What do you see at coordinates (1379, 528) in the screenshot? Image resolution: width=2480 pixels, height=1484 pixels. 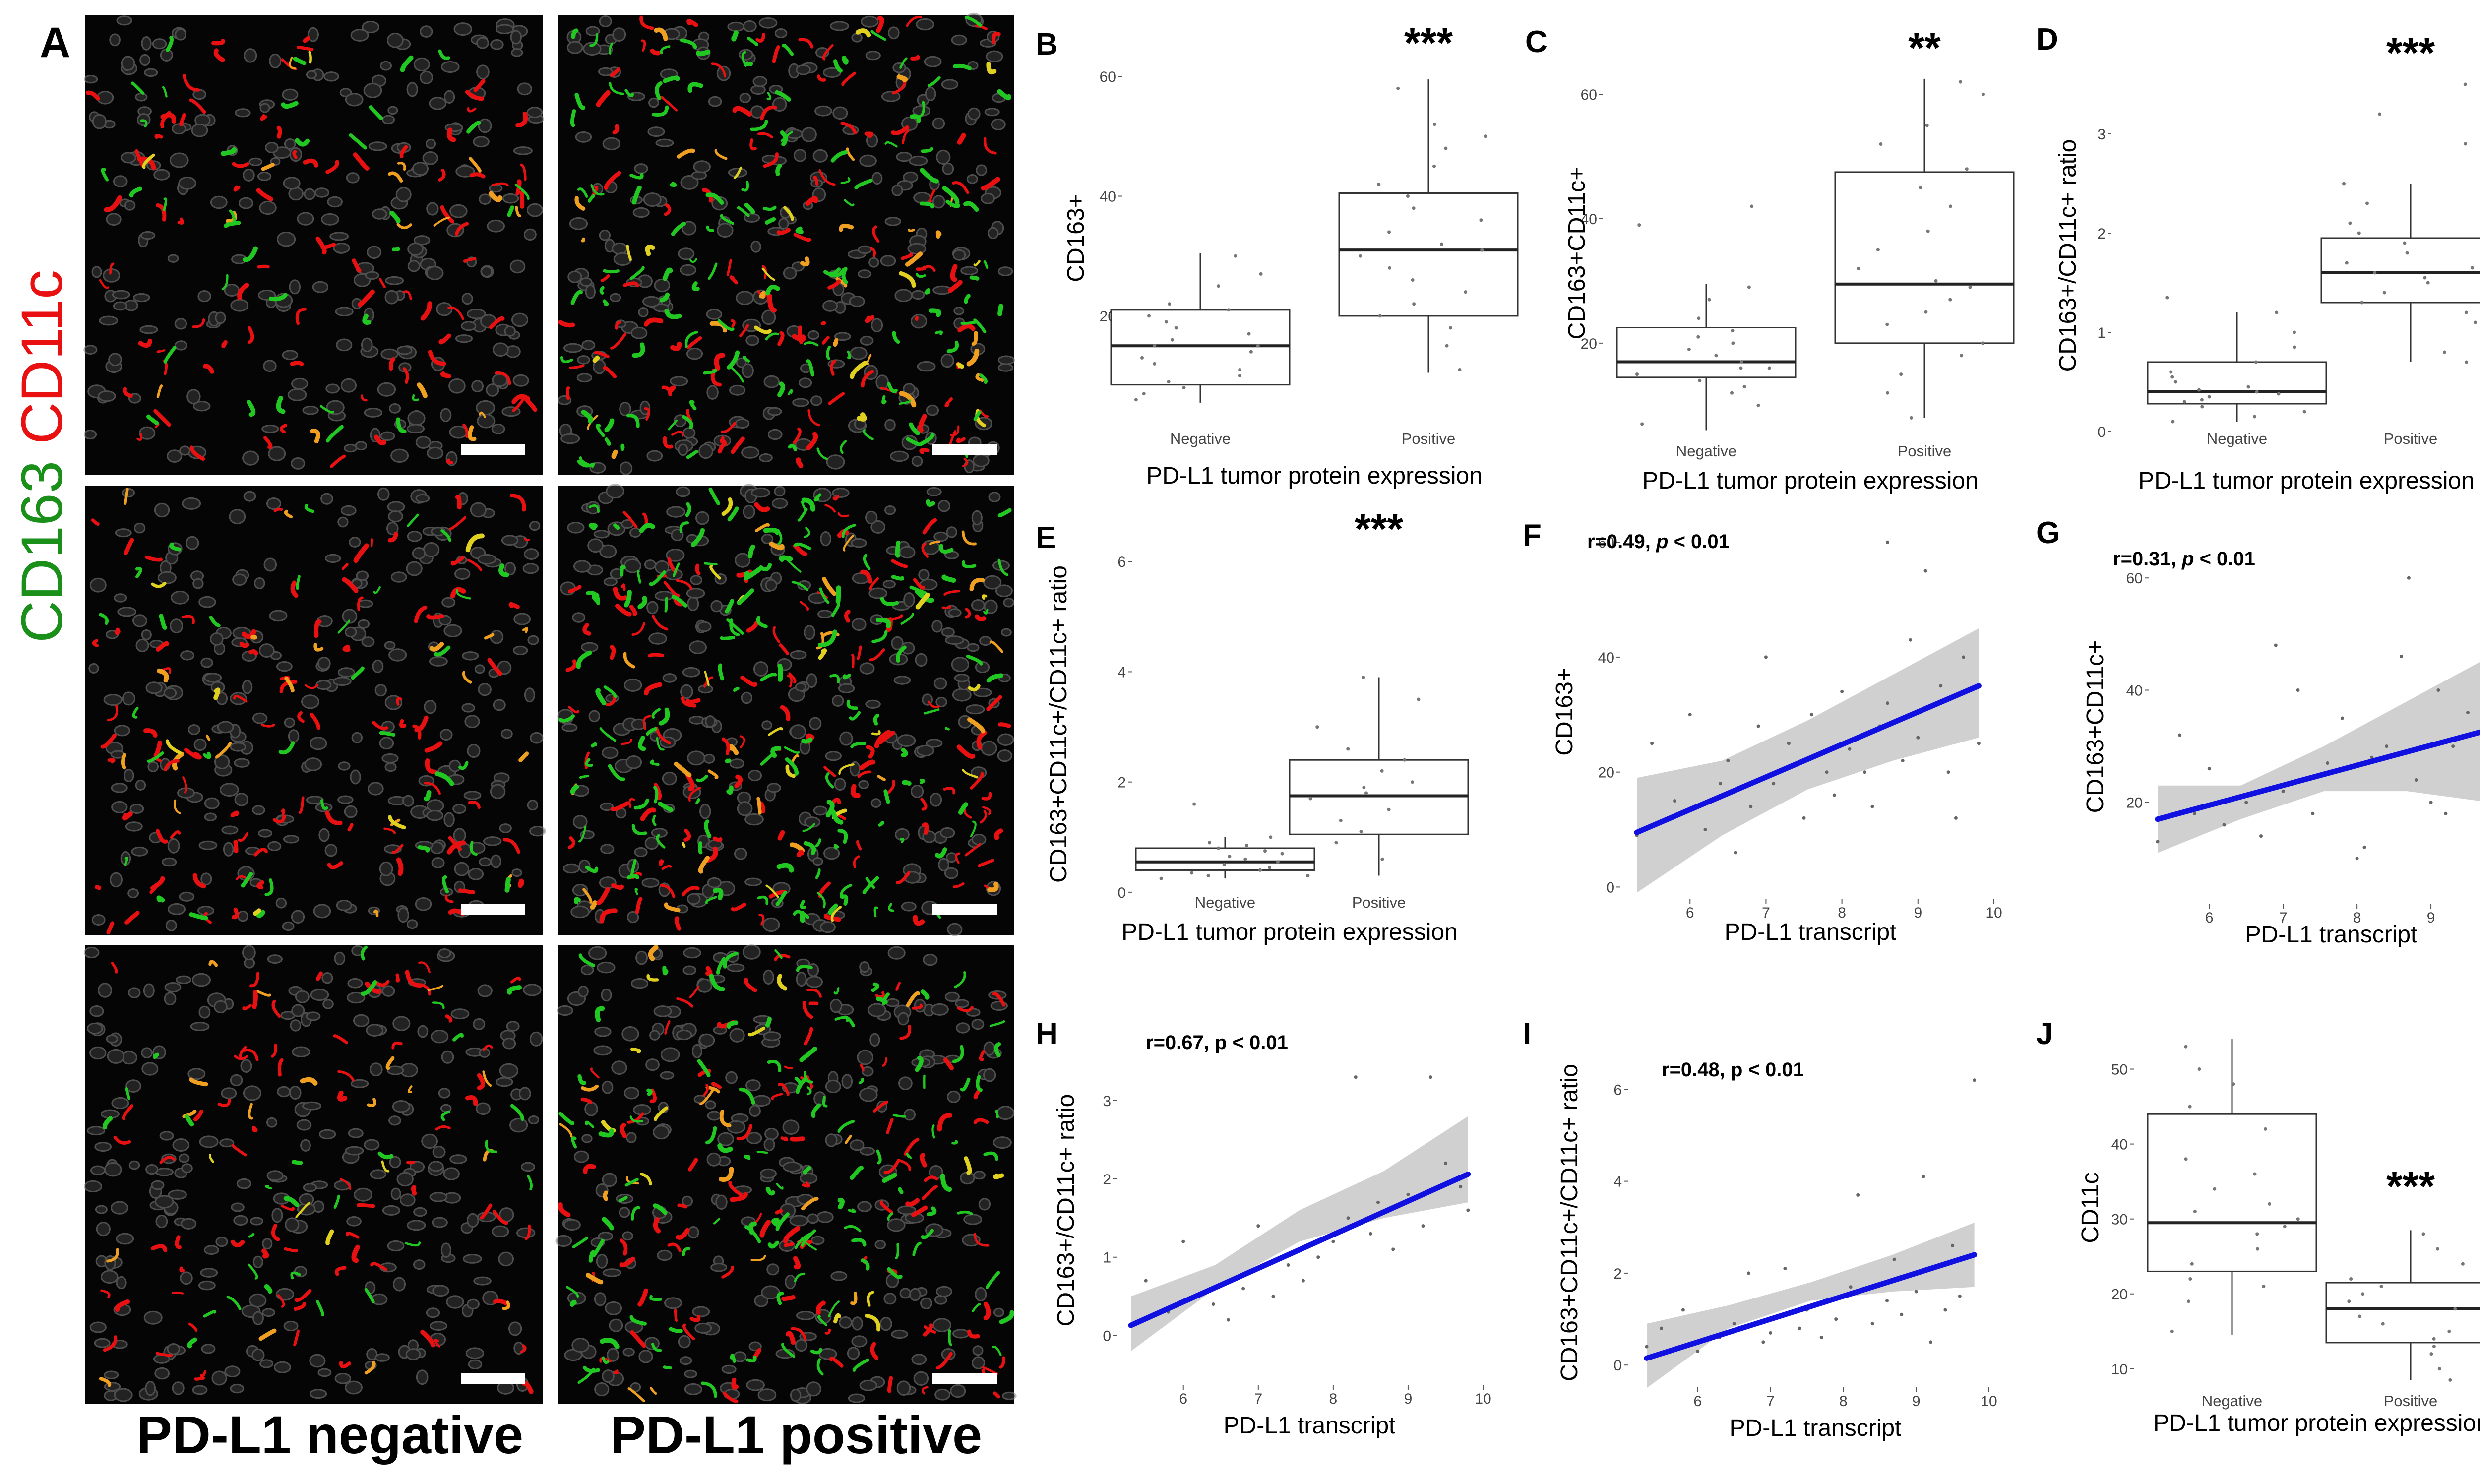 I see `significance-stars: ***` at bounding box center [1379, 528].